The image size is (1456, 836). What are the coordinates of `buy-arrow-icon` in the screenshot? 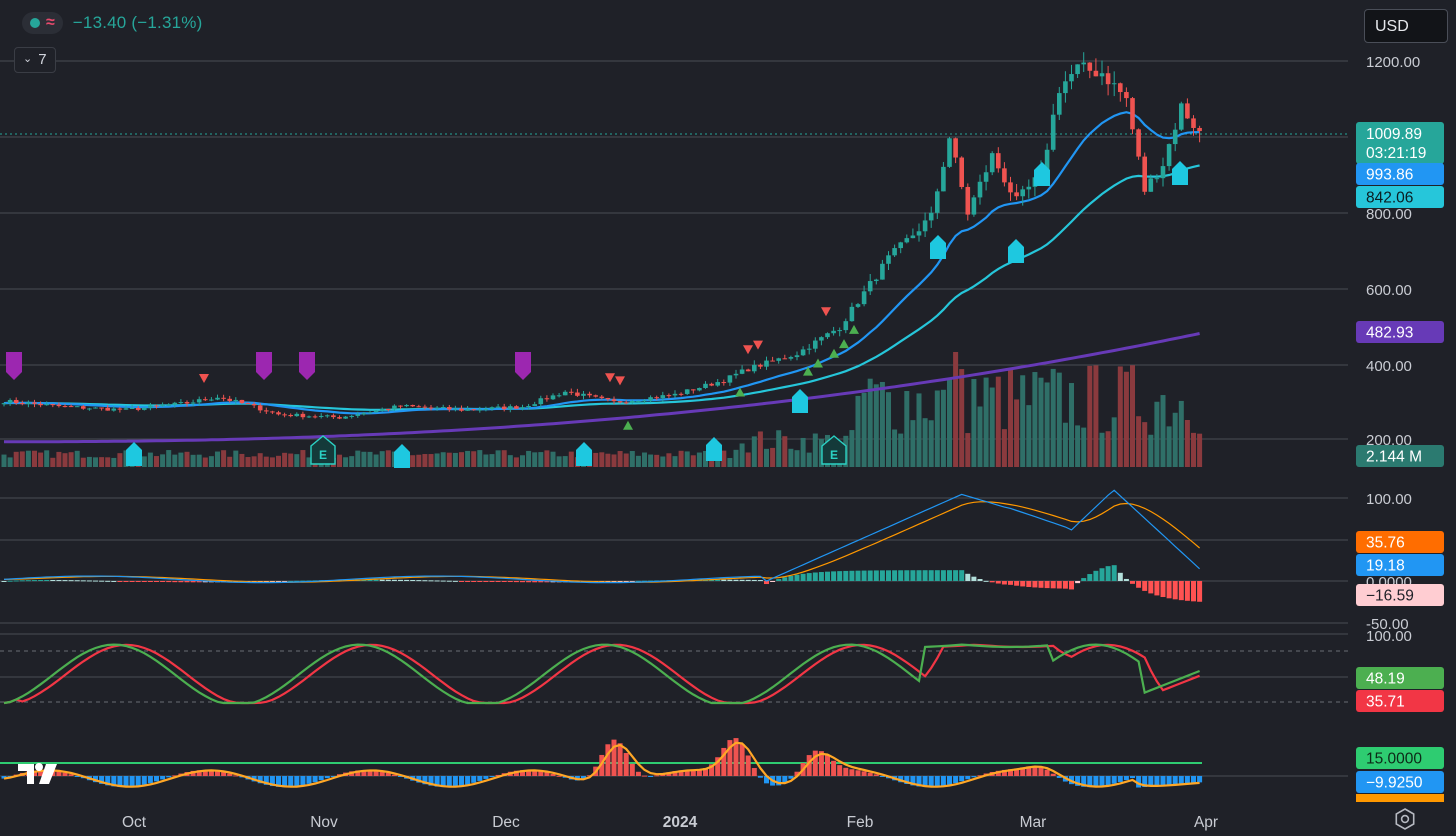 It's located at (854, 329).